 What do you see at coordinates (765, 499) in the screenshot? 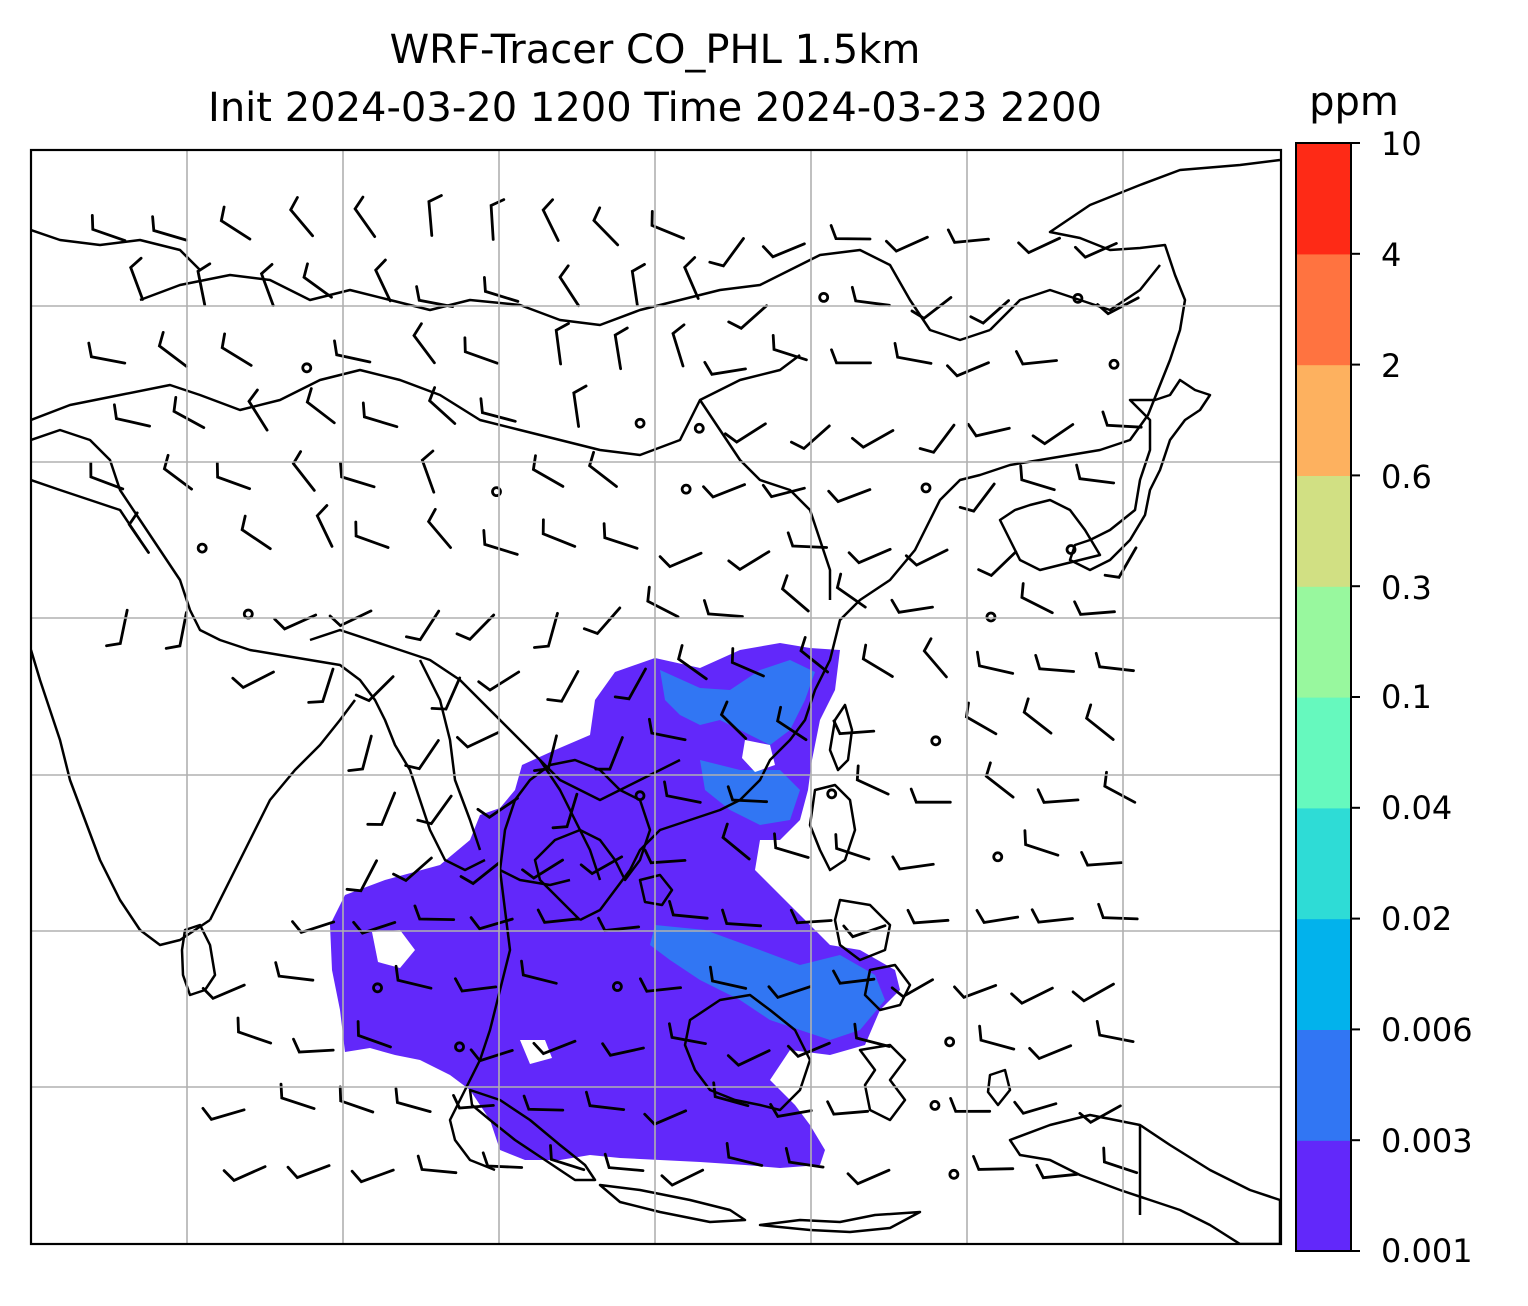
I see `border-china-interior` at bounding box center [765, 499].